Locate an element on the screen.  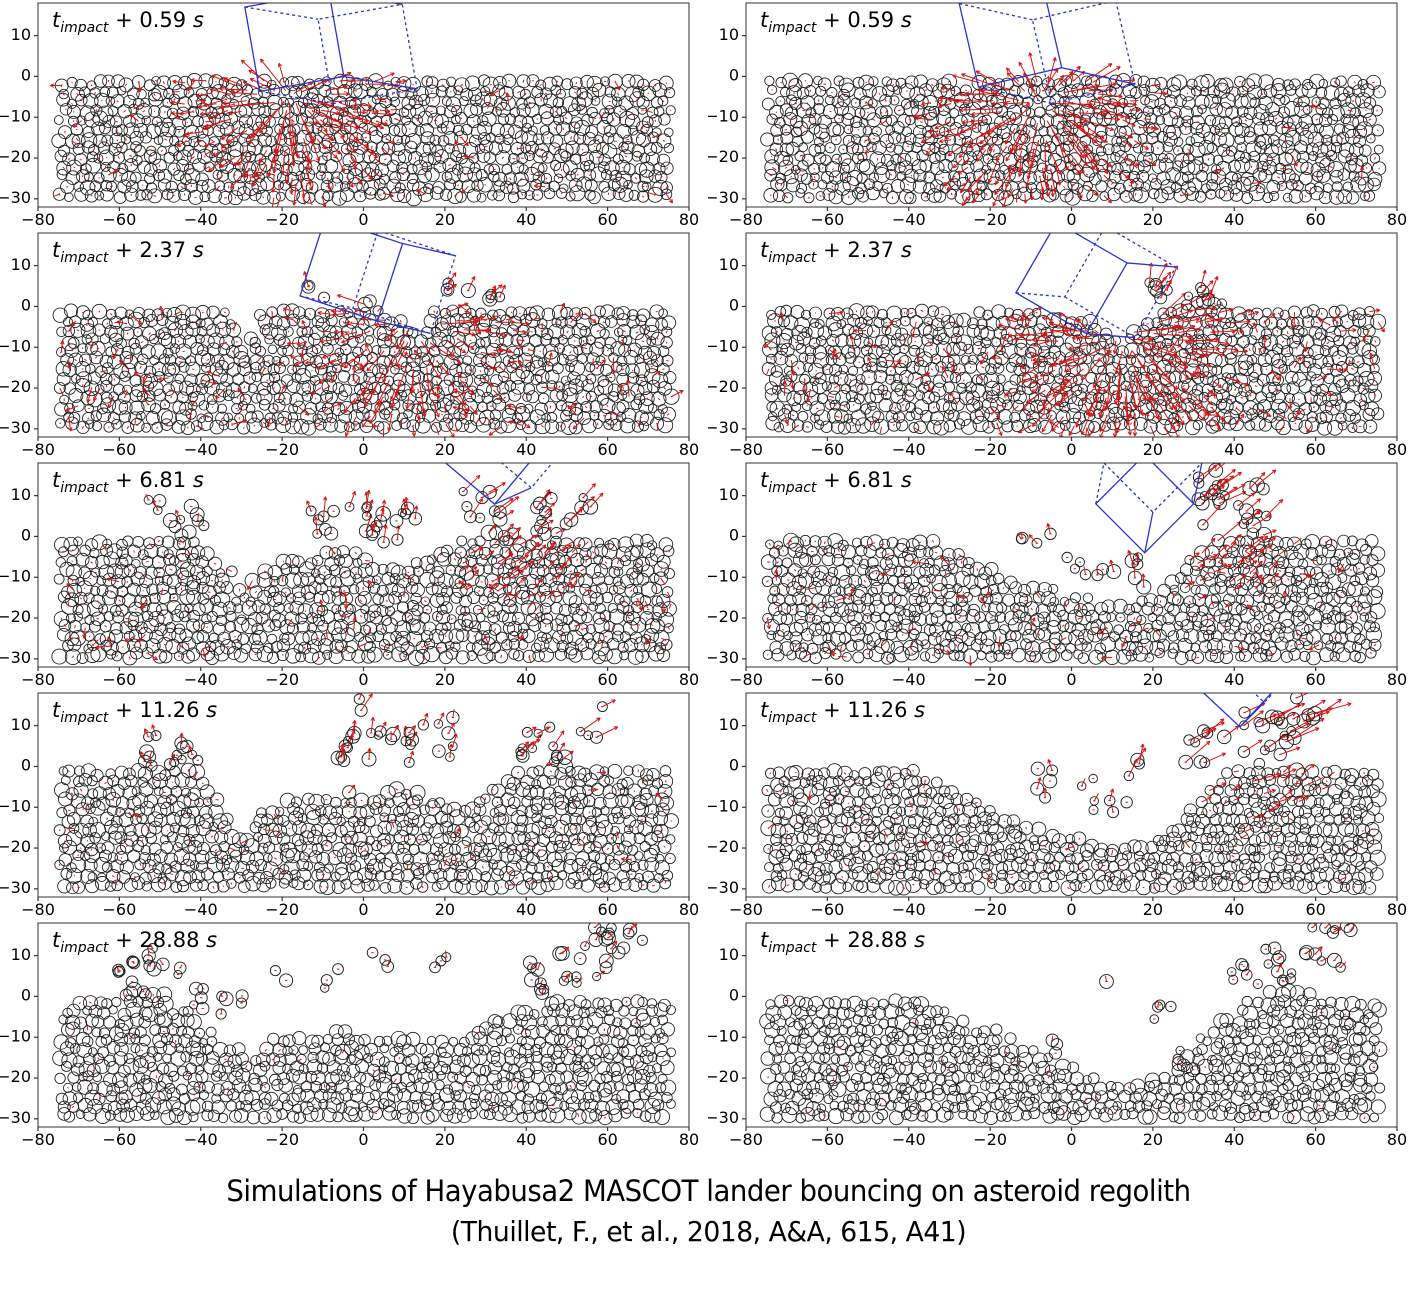
sim-panel-9: timpact + 28.88 s is located at coordinates (1062, 1035).